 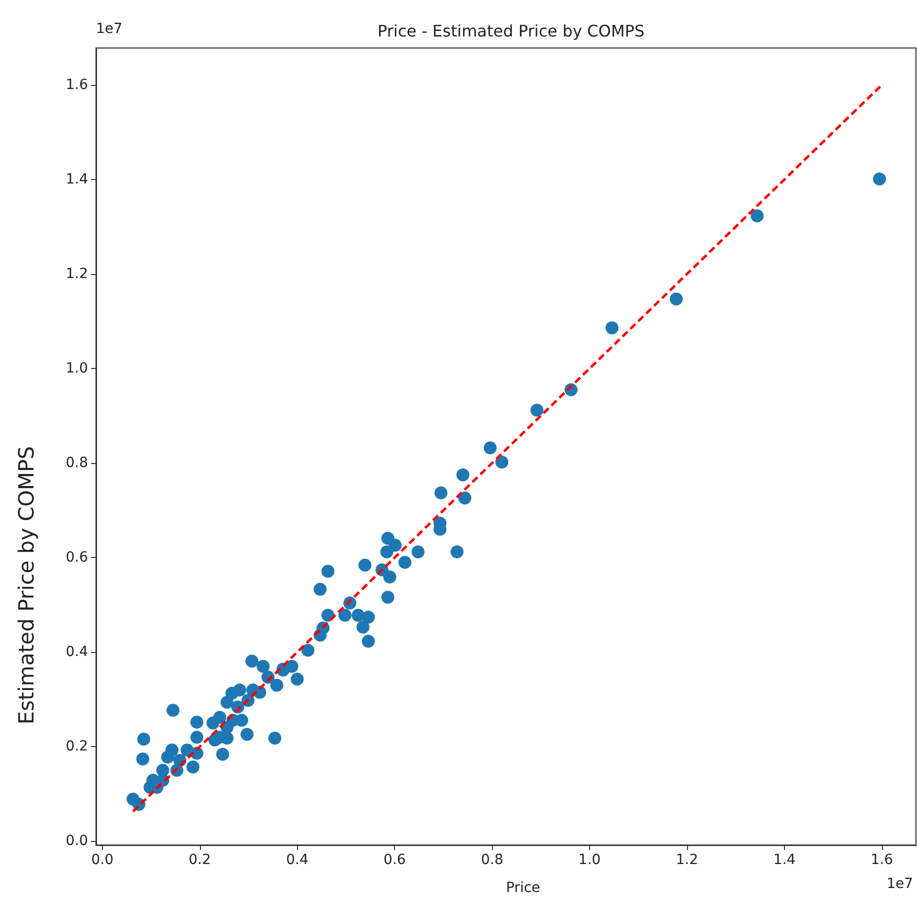 I want to click on x-tick-label: 0.2, so click(x=199, y=860).